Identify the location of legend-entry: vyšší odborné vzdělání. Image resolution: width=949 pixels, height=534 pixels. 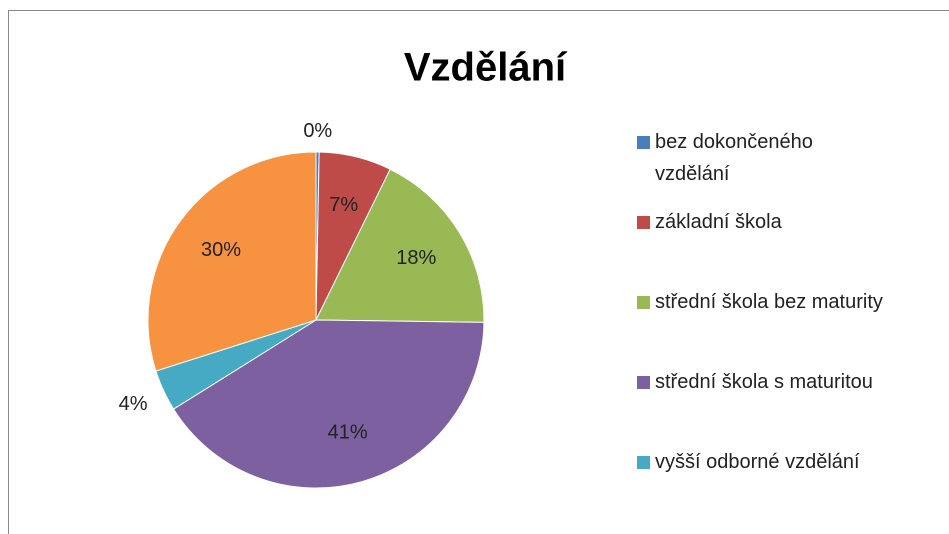
(748, 462).